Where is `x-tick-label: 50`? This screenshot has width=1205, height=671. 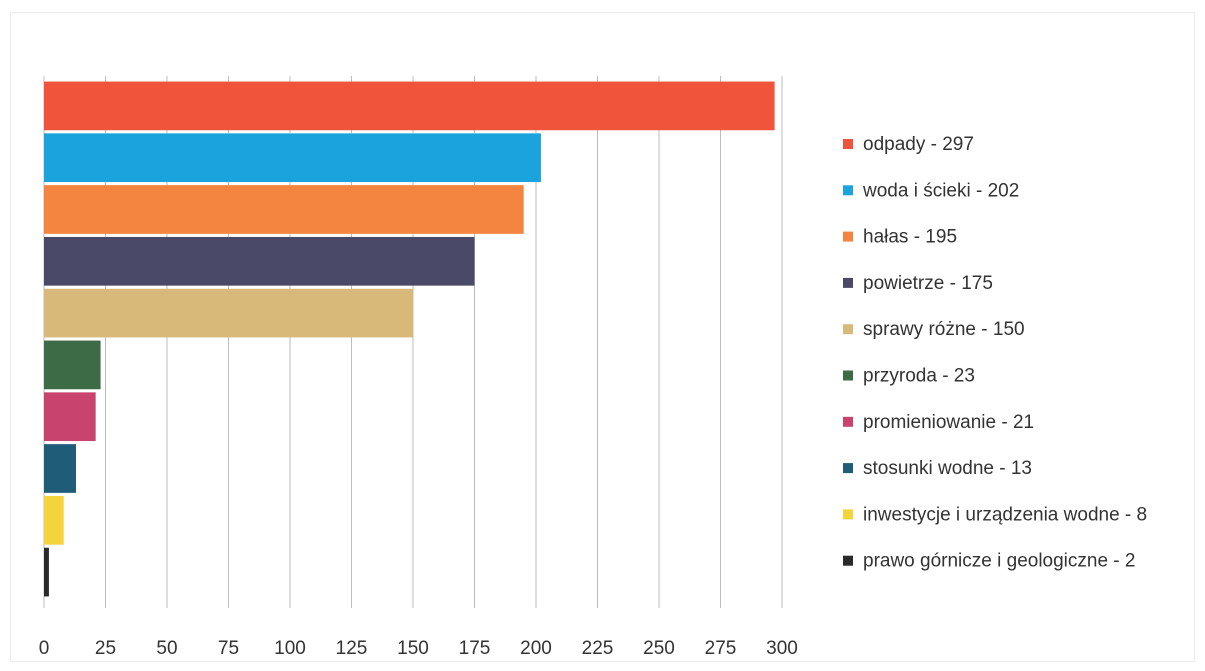
x-tick-label: 50 is located at coordinates (166, 648).